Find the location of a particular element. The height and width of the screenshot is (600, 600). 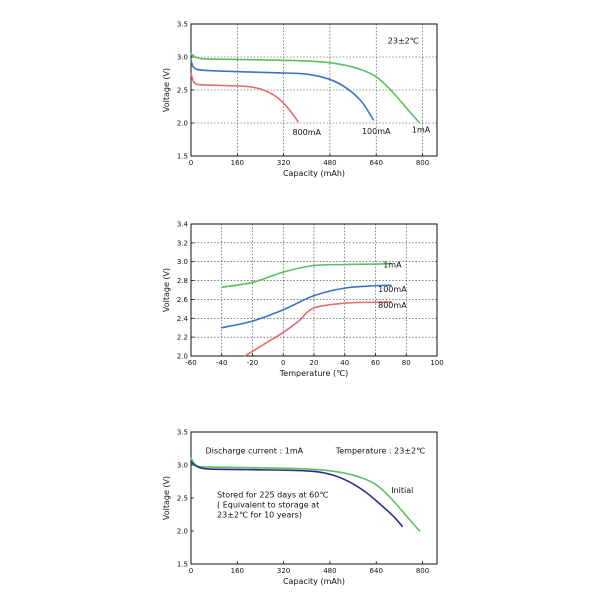

y-tick-label: 2.8 is located at coordinates (182, 281).